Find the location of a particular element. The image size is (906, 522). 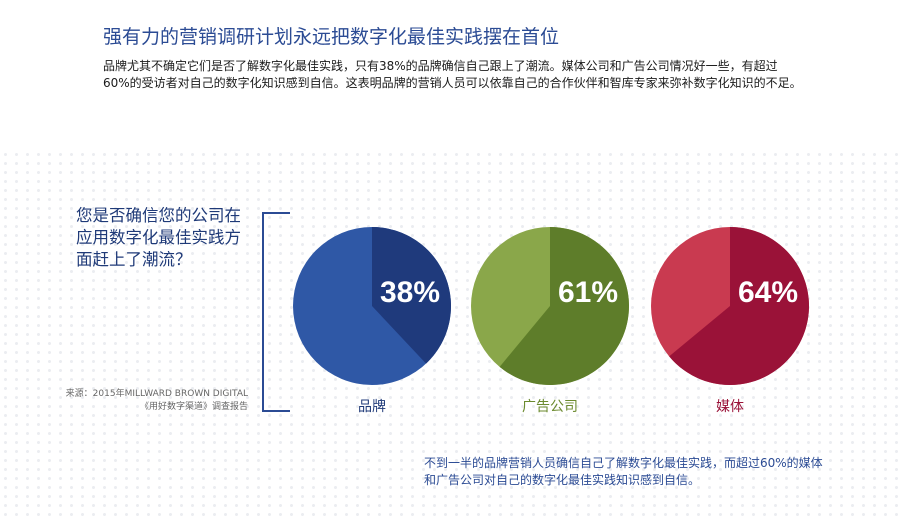

pie-category-label: 媒体 is located at coordinates (730, 407).